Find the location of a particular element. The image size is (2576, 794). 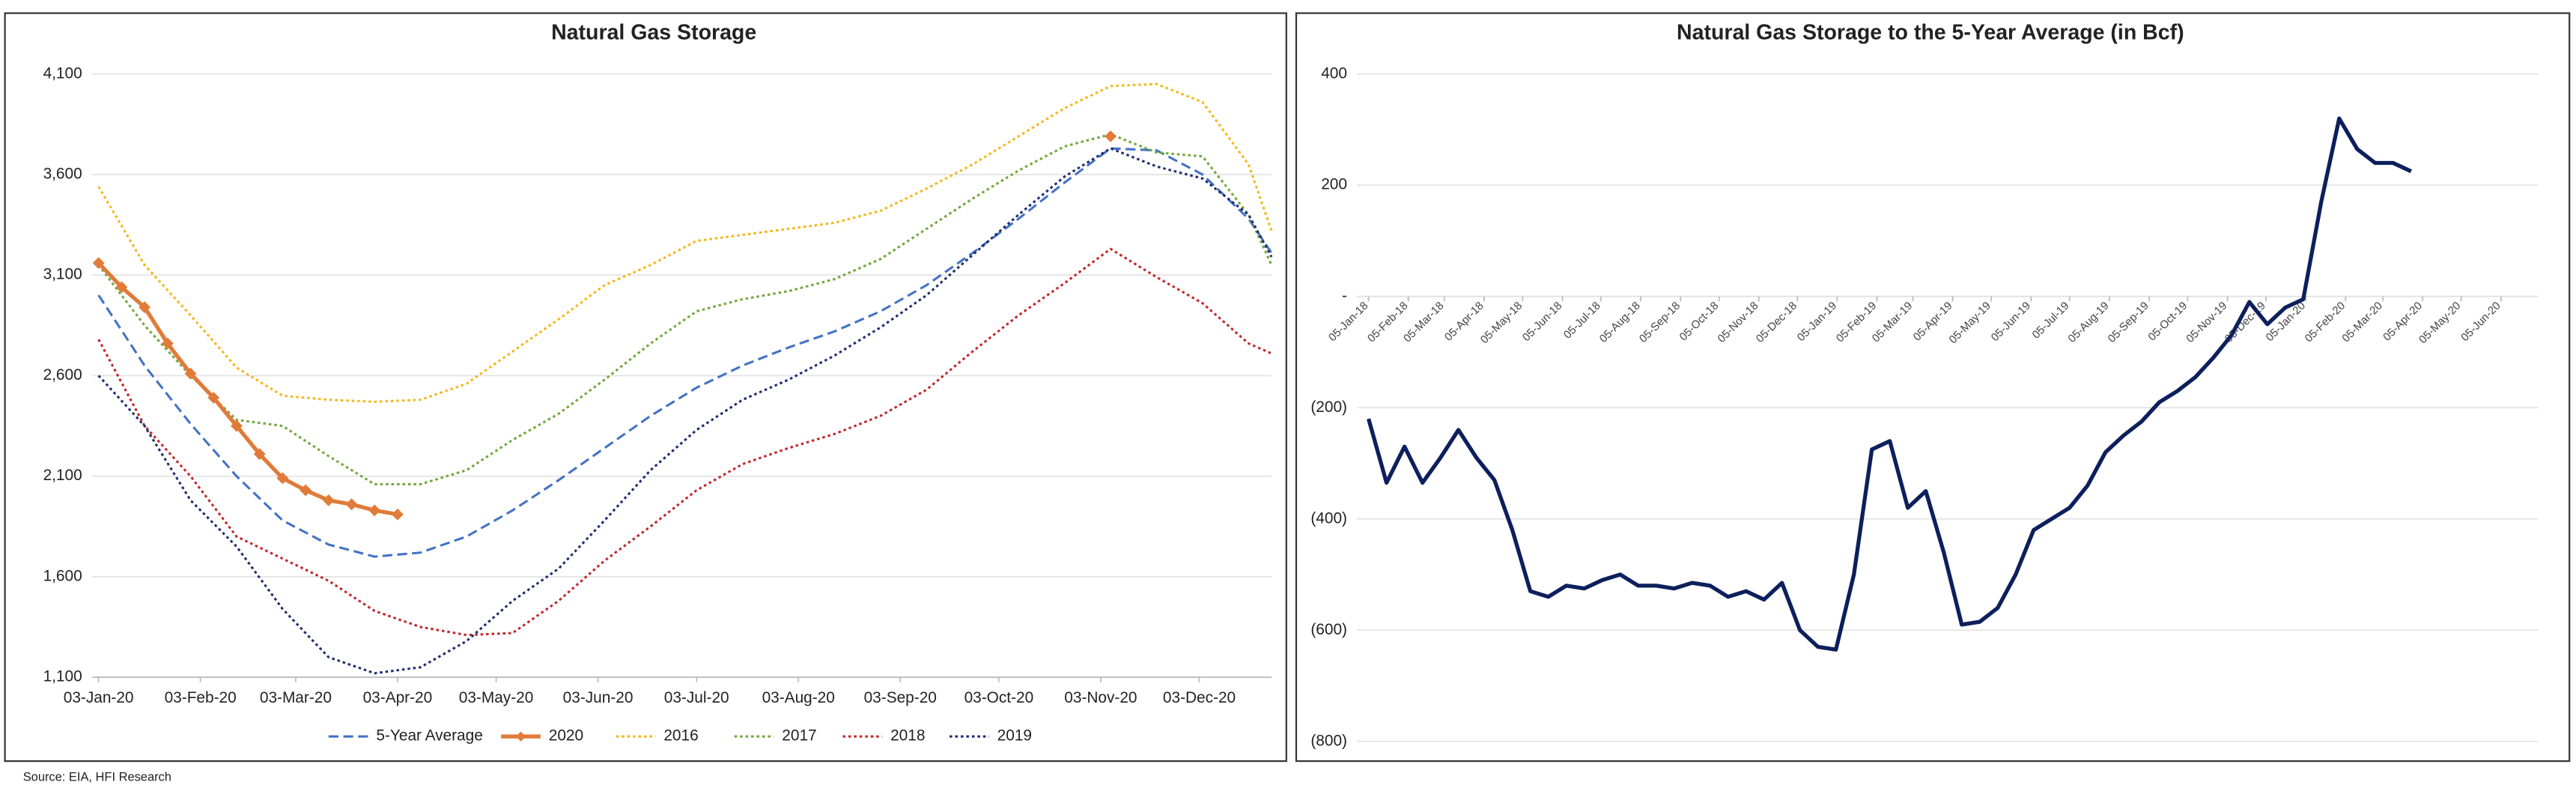

y-tick-label: 3,600 is located at coordinates (62, 173).